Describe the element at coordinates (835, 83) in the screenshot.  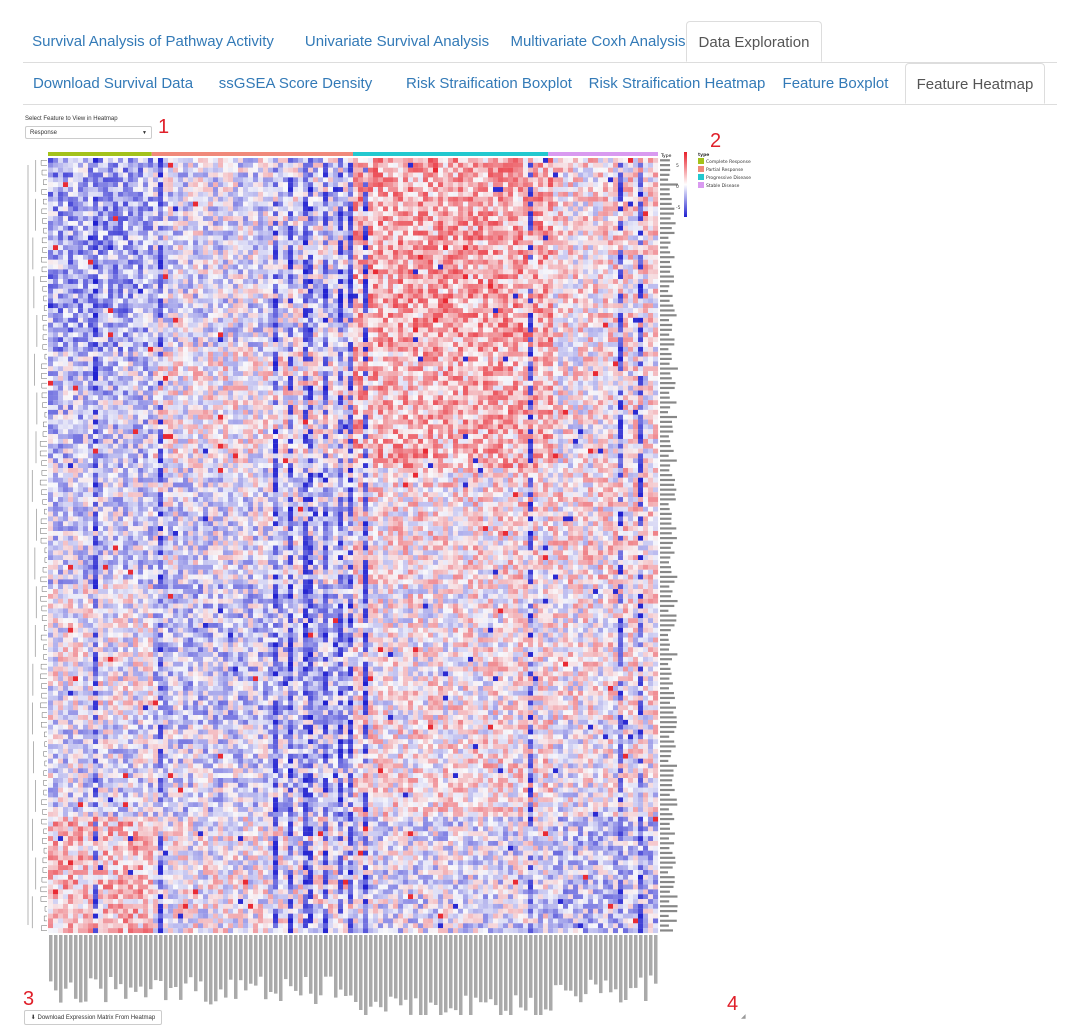
I see `tab-feature-boxplot: Feature Boxplot` at that location.